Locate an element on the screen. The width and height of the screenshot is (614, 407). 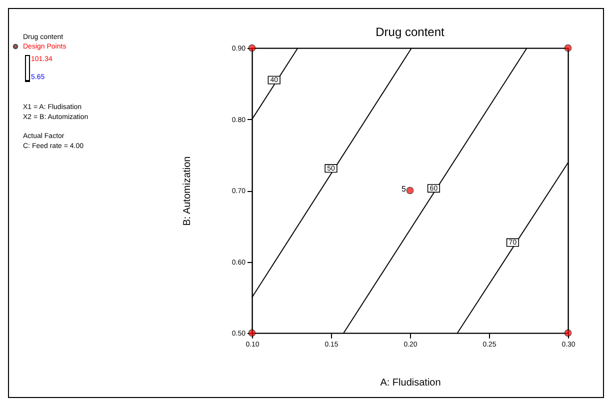
chart-title: Drug content is located at coordinates (411, 32).